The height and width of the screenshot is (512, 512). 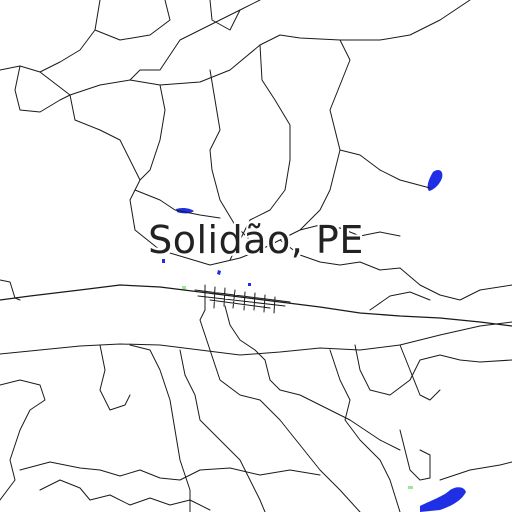 I want to click on road-west, so click(x=10, y=290).